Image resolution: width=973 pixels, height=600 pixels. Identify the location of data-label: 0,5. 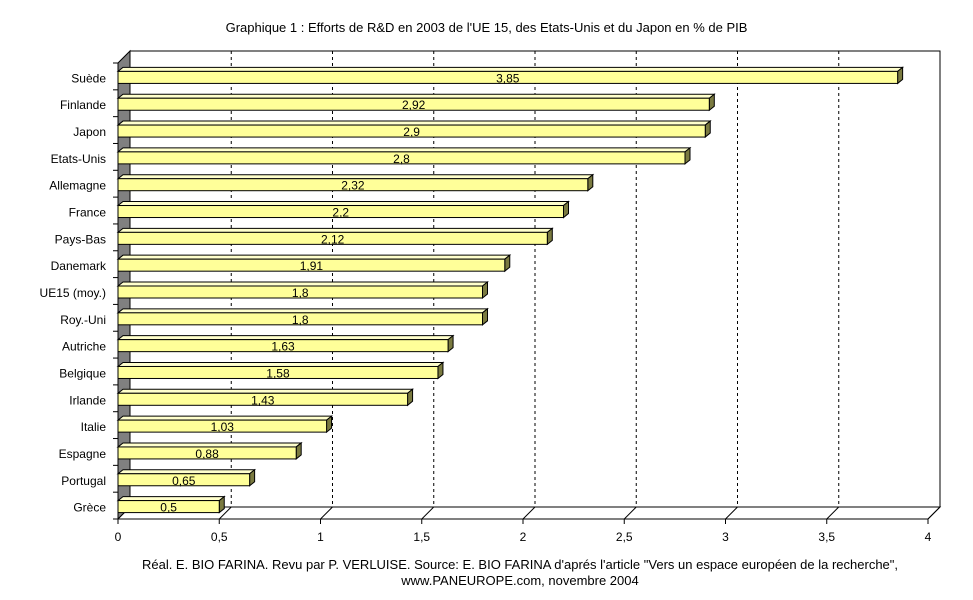
(168, 508).